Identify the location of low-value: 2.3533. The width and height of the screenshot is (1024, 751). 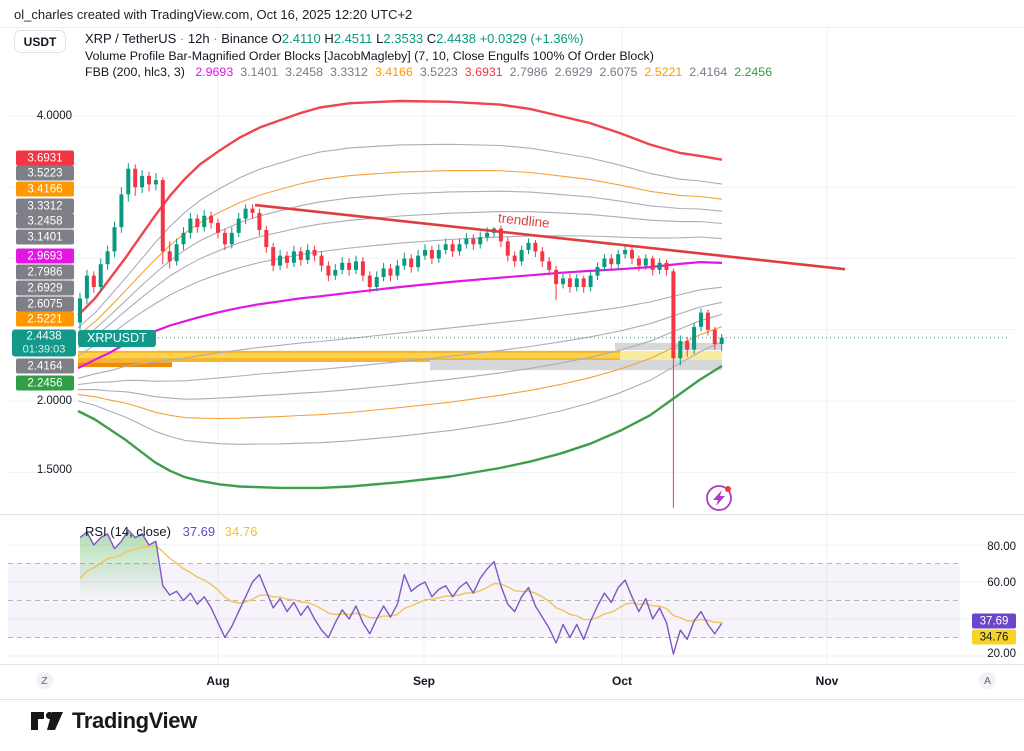
(403, 38).